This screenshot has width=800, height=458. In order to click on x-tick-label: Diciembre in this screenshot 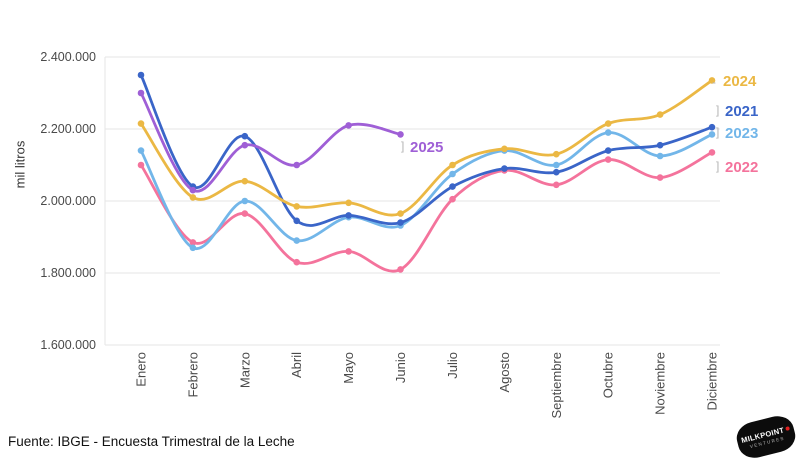, I will do `click(712, 381)`.